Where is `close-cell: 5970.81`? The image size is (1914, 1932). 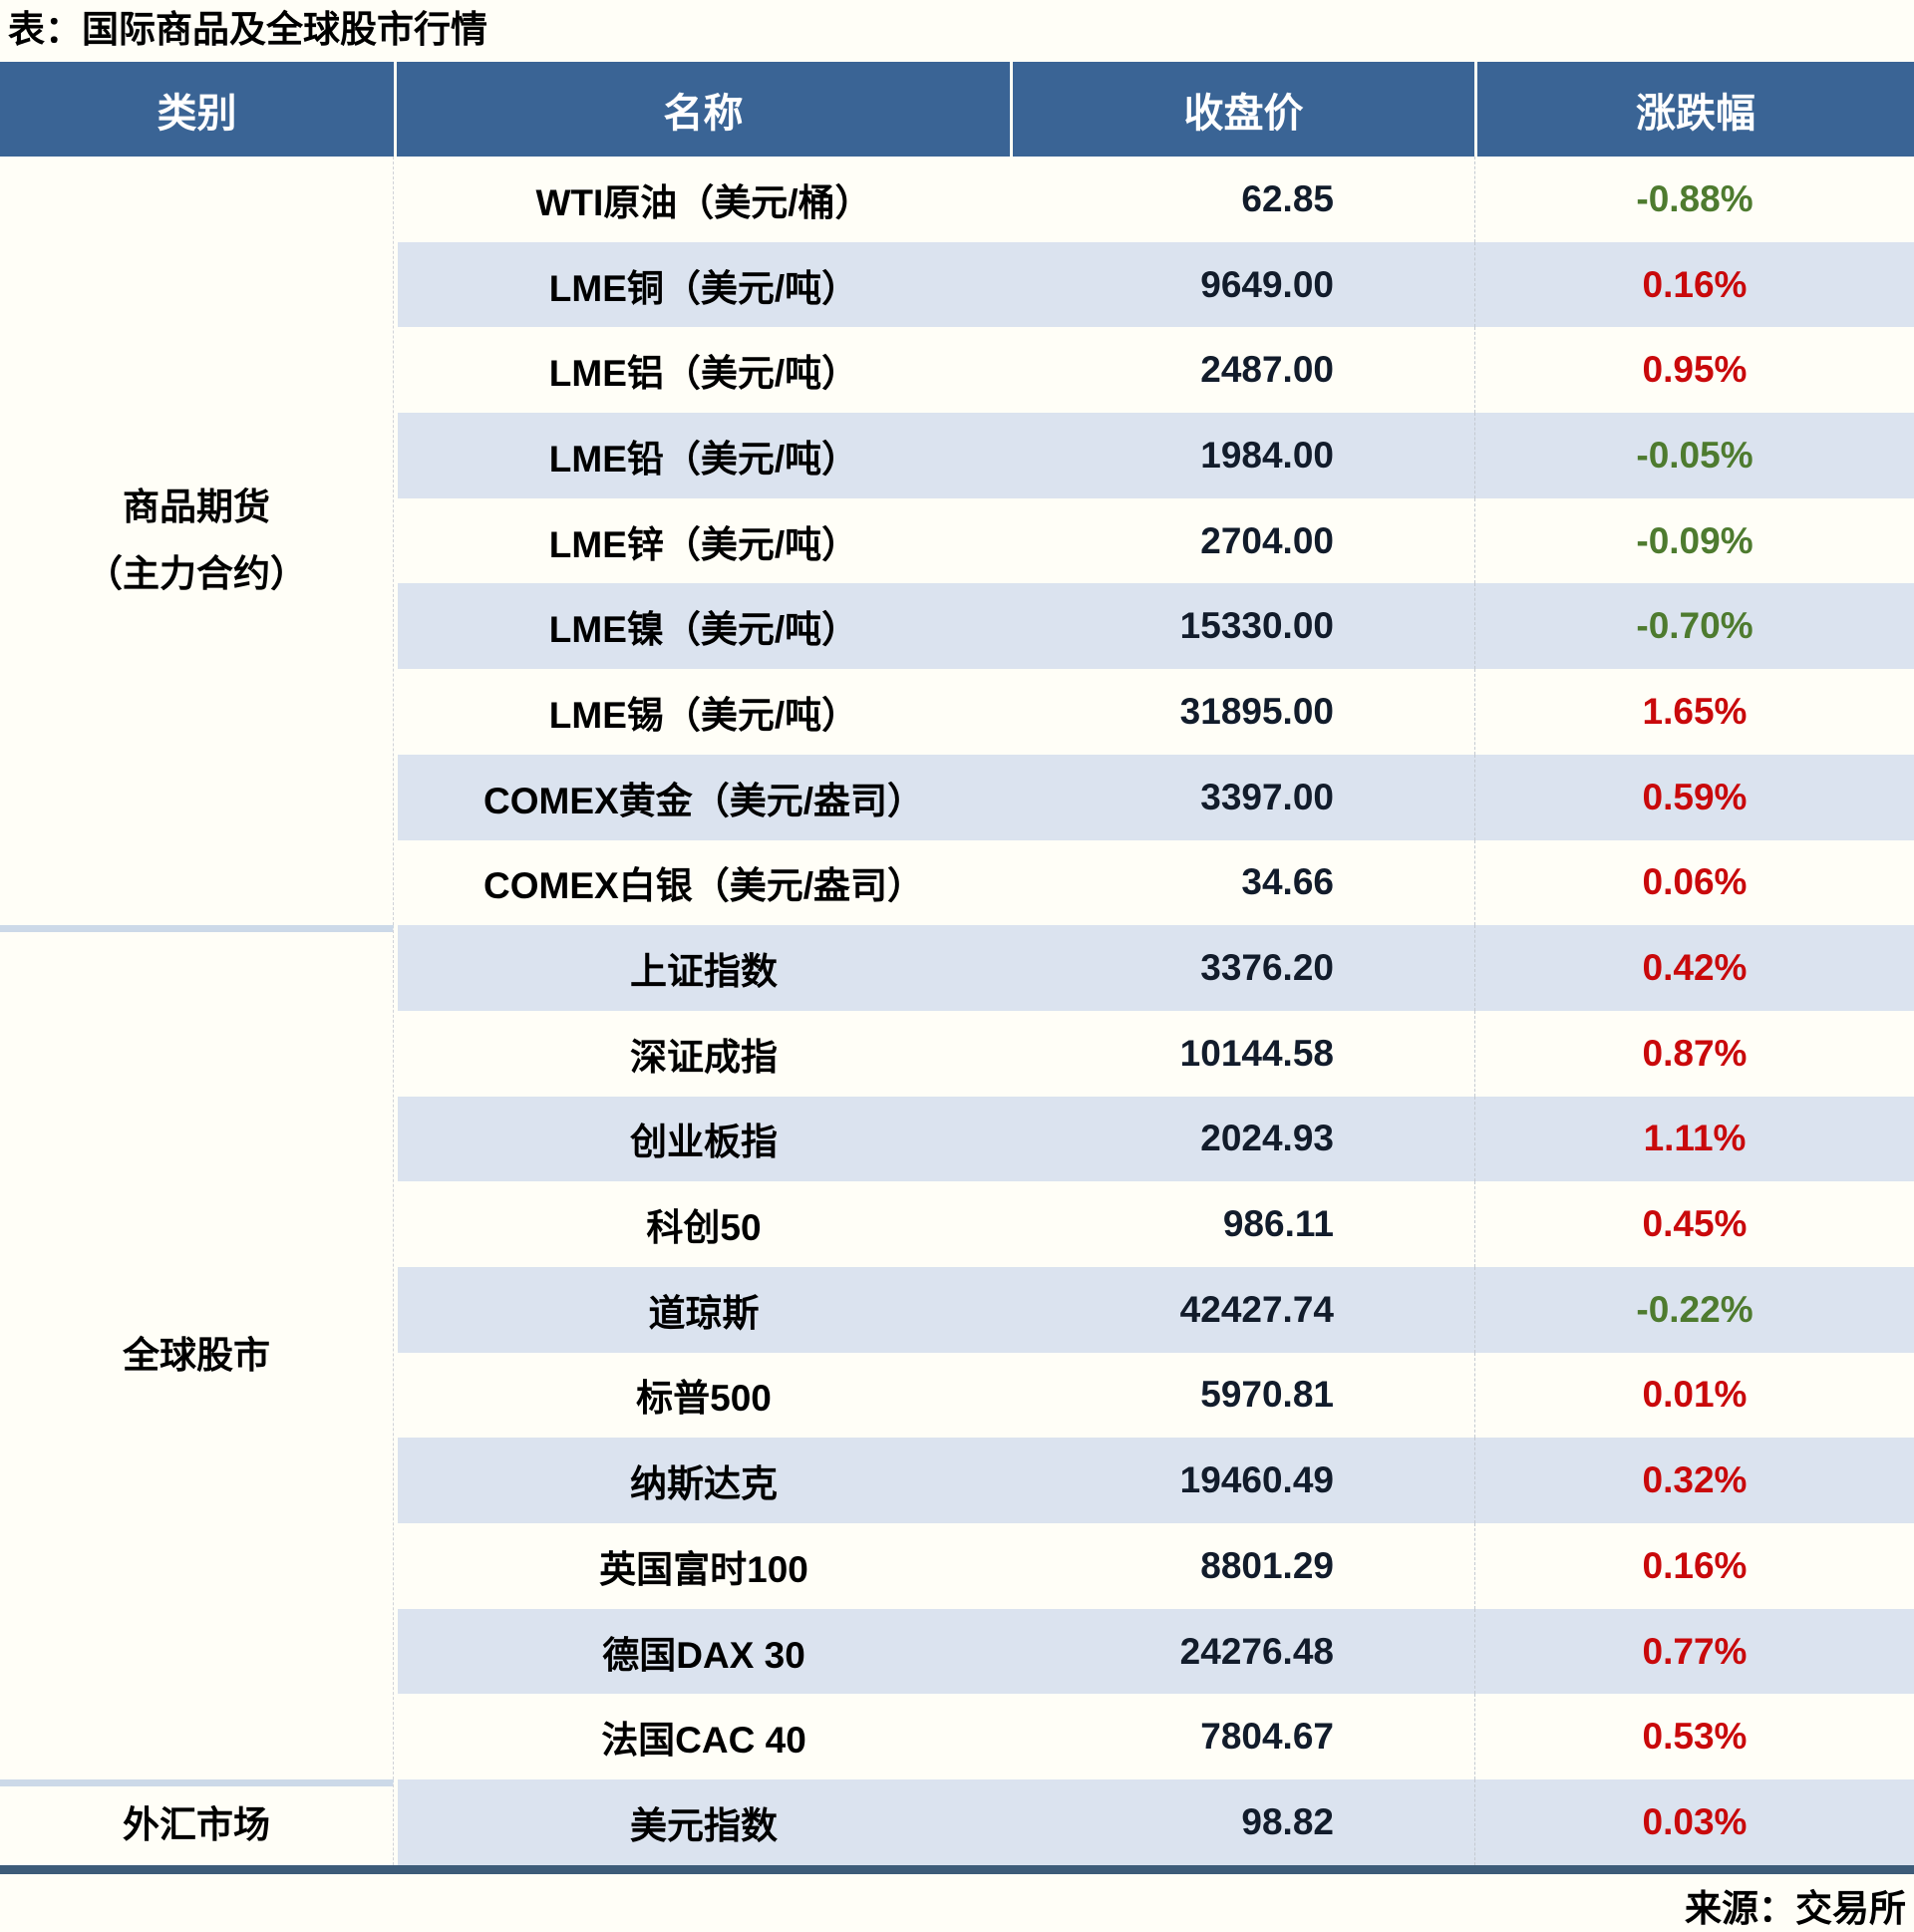
close-cell: 5970.81 is located at coordinates (1242, 1395).